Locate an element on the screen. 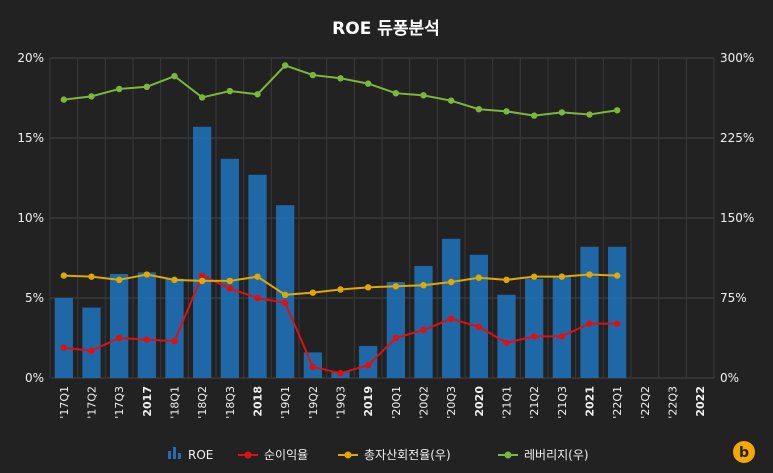 The height and width of the screenshot is (473, 773). right-tick-label: 0% is located at coordinates (729, 378).